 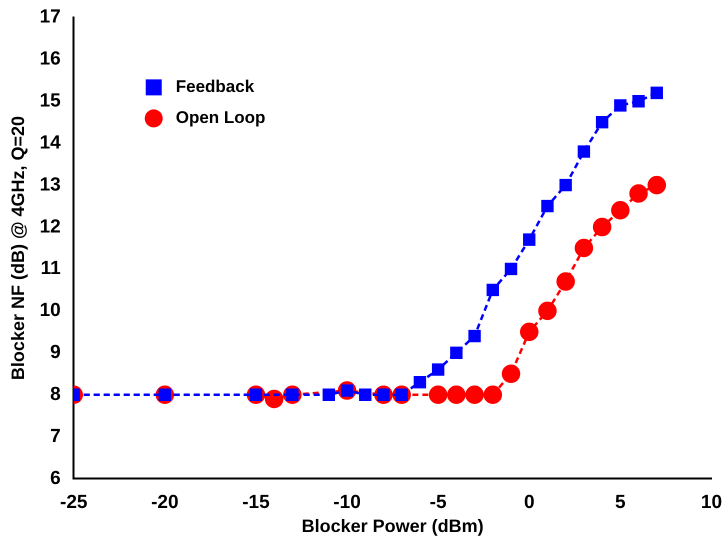 I want to click on y-tick-label: 14, so click(x=51, y=143).